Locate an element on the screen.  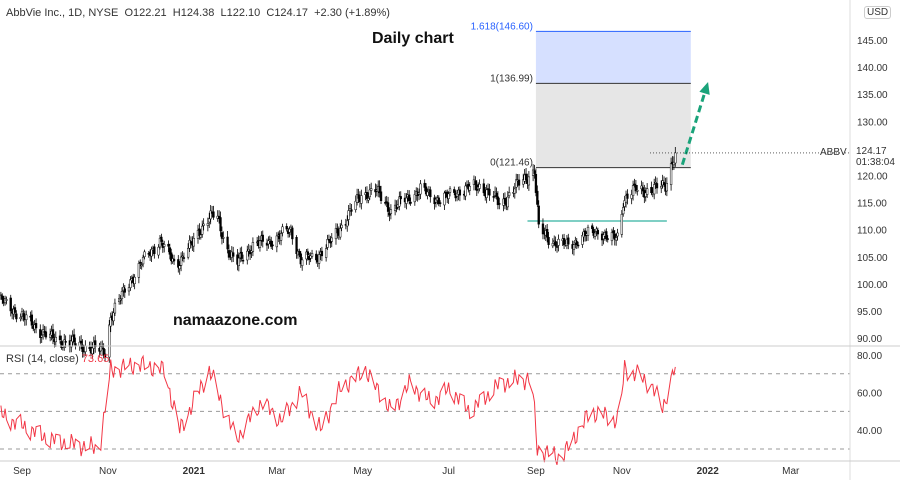
price-tick: 140.00 is located at coordinates (872, 68).